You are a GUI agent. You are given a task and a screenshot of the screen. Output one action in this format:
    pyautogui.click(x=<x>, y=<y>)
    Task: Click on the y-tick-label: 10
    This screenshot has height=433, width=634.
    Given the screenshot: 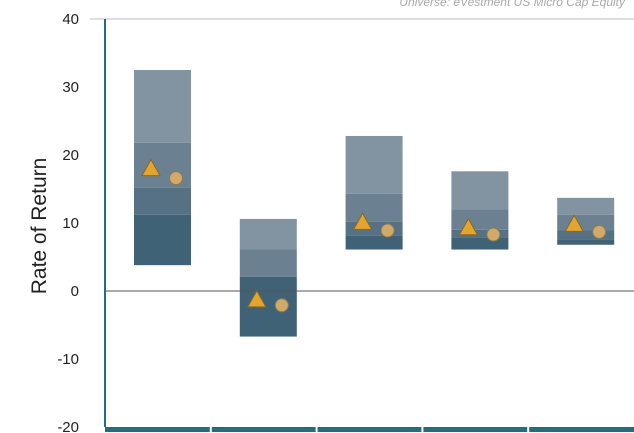 What is the action you would take?
    pyautogui.click(x=70, y=223)
    